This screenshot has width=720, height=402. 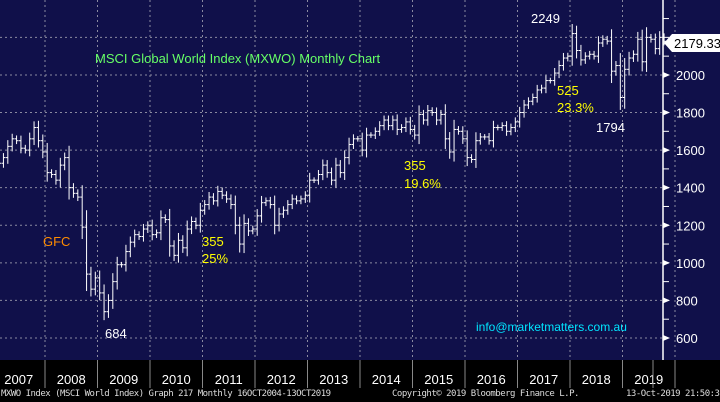 I want to click on annotation-label: 684, so click(x=116, y=333).